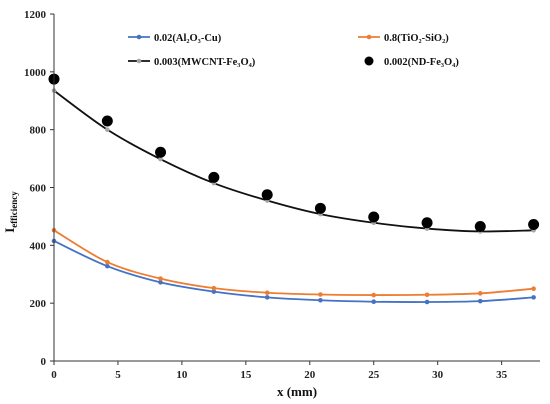 Image resolution: width=550 pixels, height=404 pixels. Describe the element at coordinates (38, 131) in the screenshot. I see `y-tick-label: 800` at that location.